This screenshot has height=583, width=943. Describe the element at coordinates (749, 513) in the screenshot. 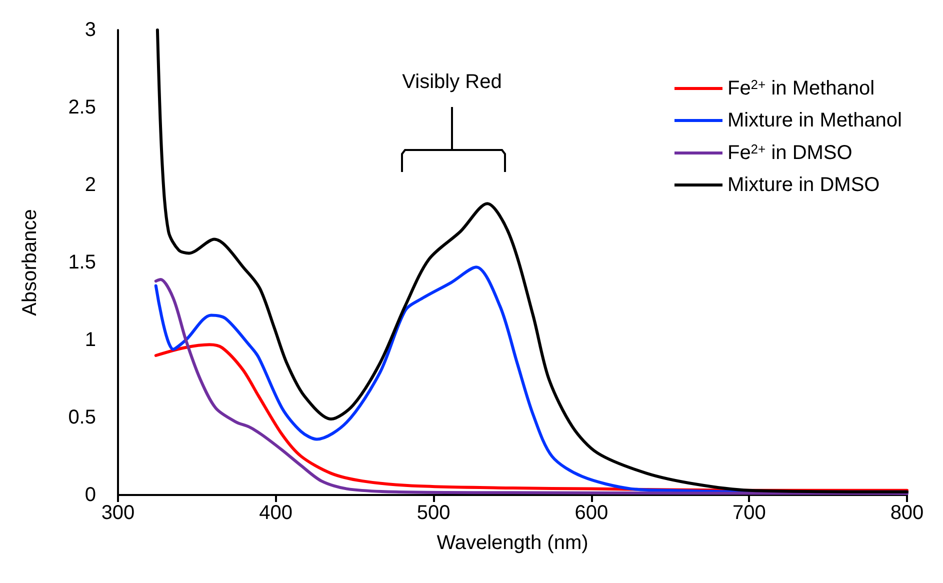

I see `x-tick-label: 700` at that location.